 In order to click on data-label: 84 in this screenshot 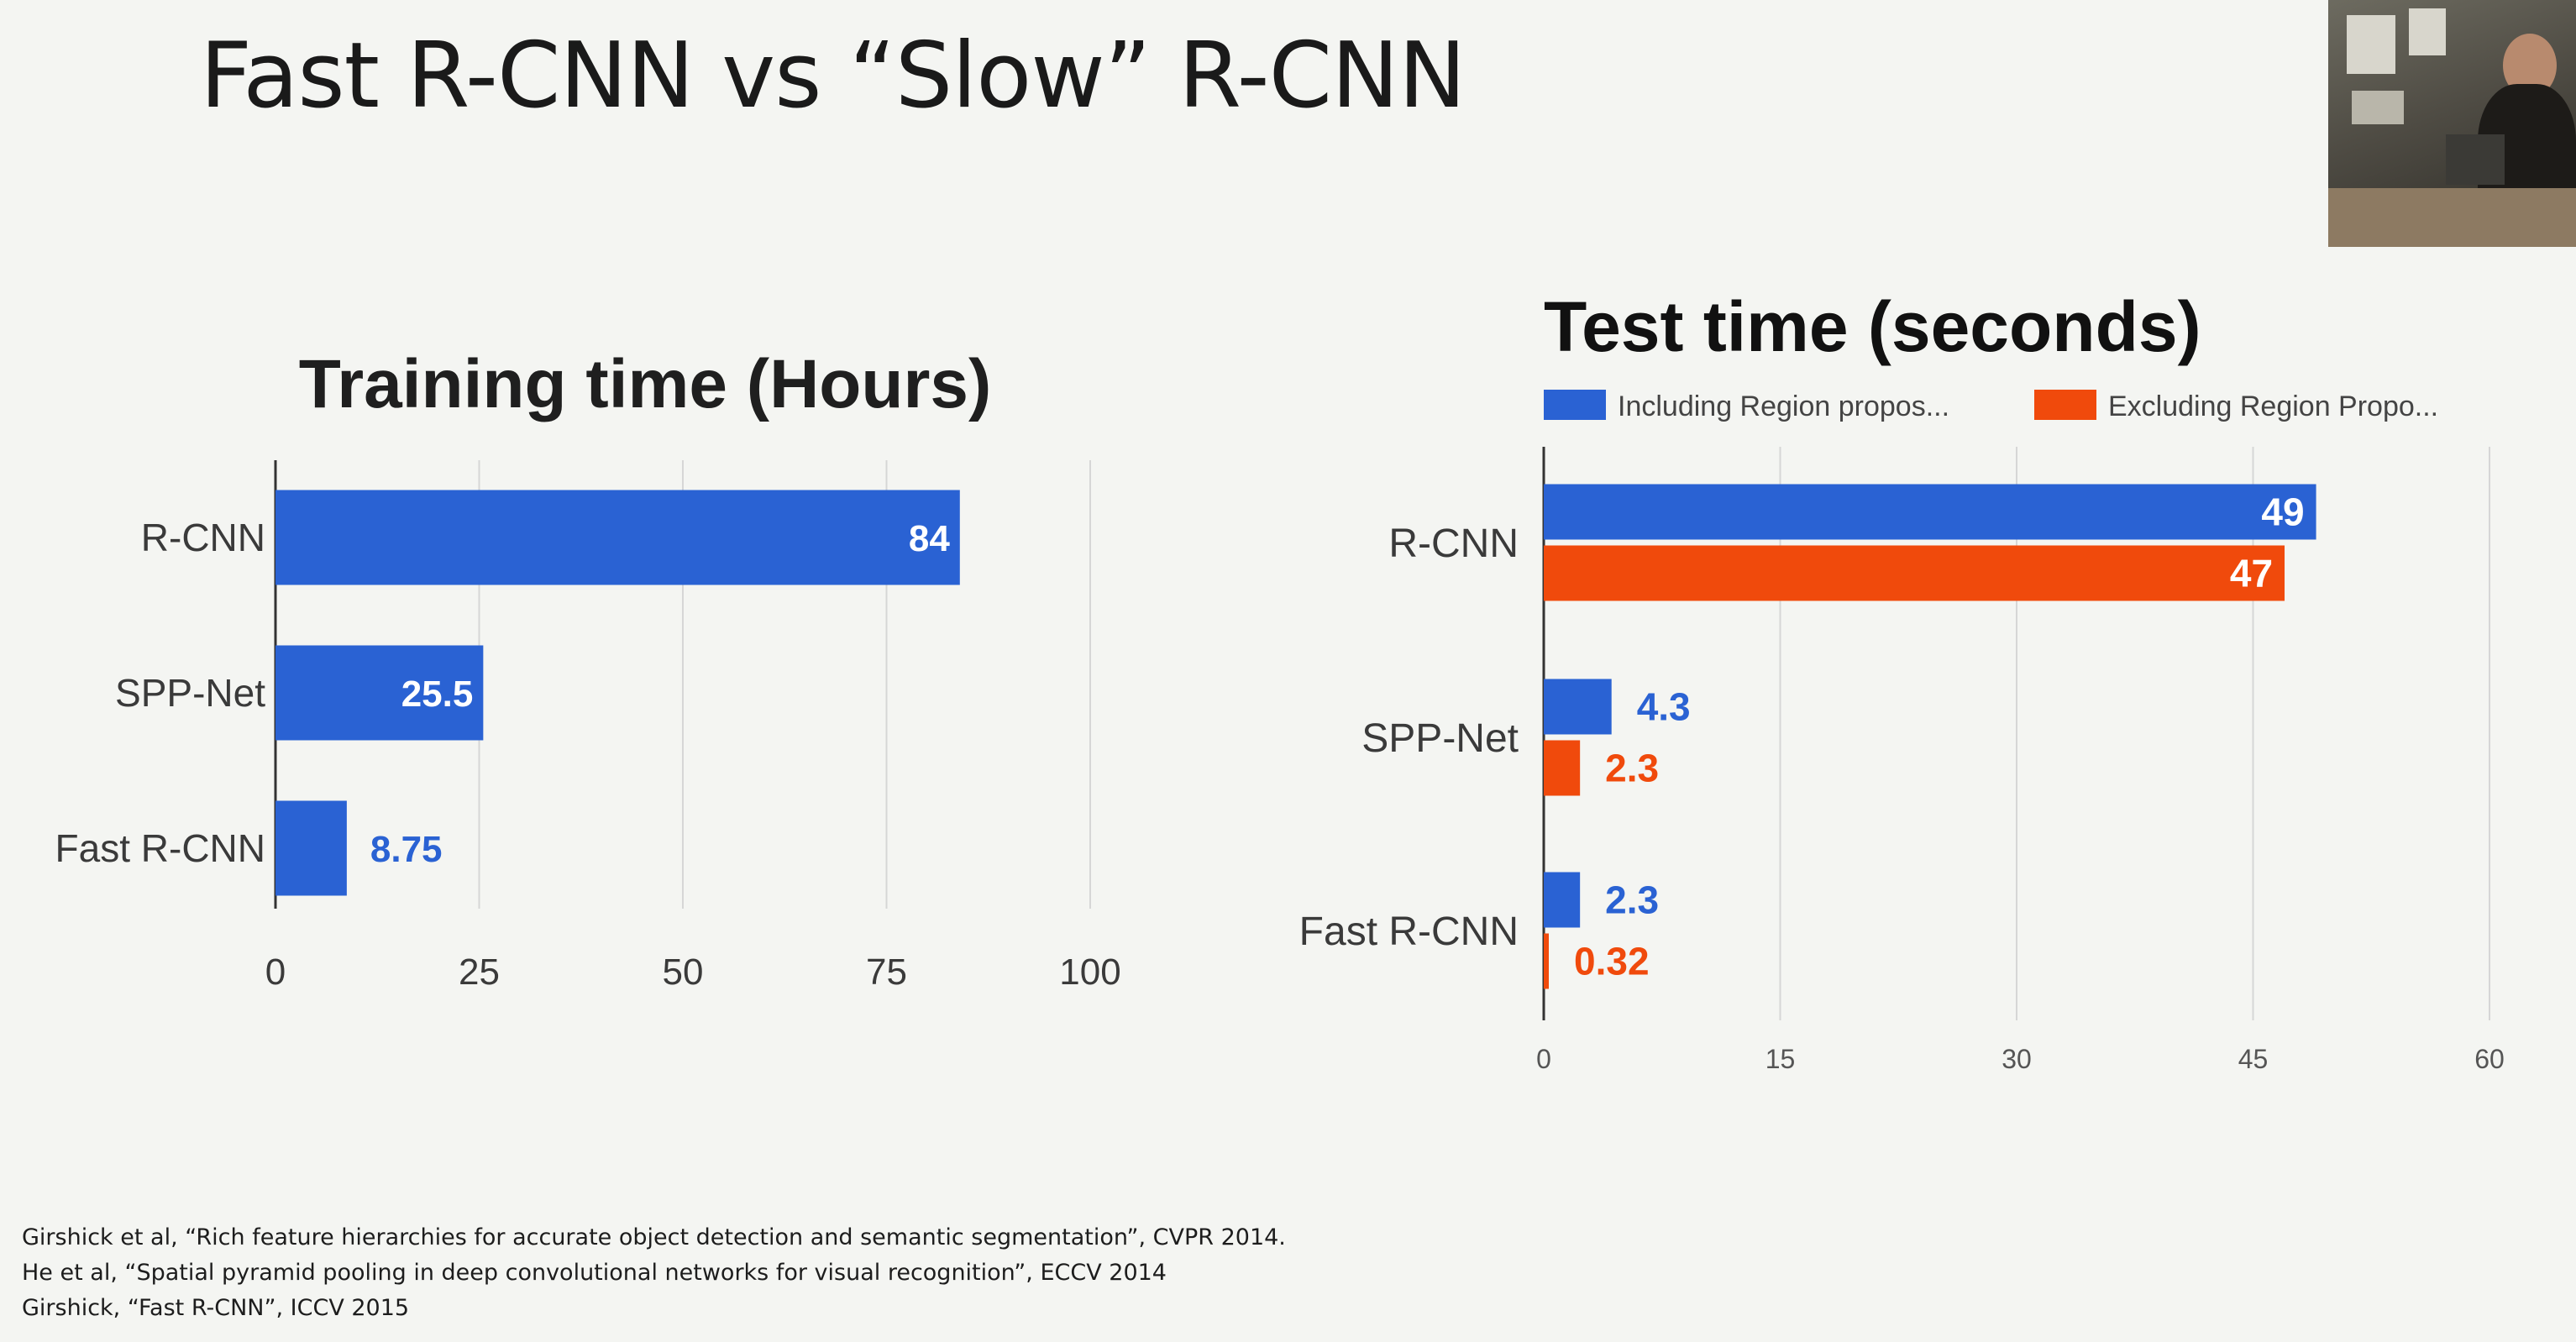, I will do `click(929, 539)`.